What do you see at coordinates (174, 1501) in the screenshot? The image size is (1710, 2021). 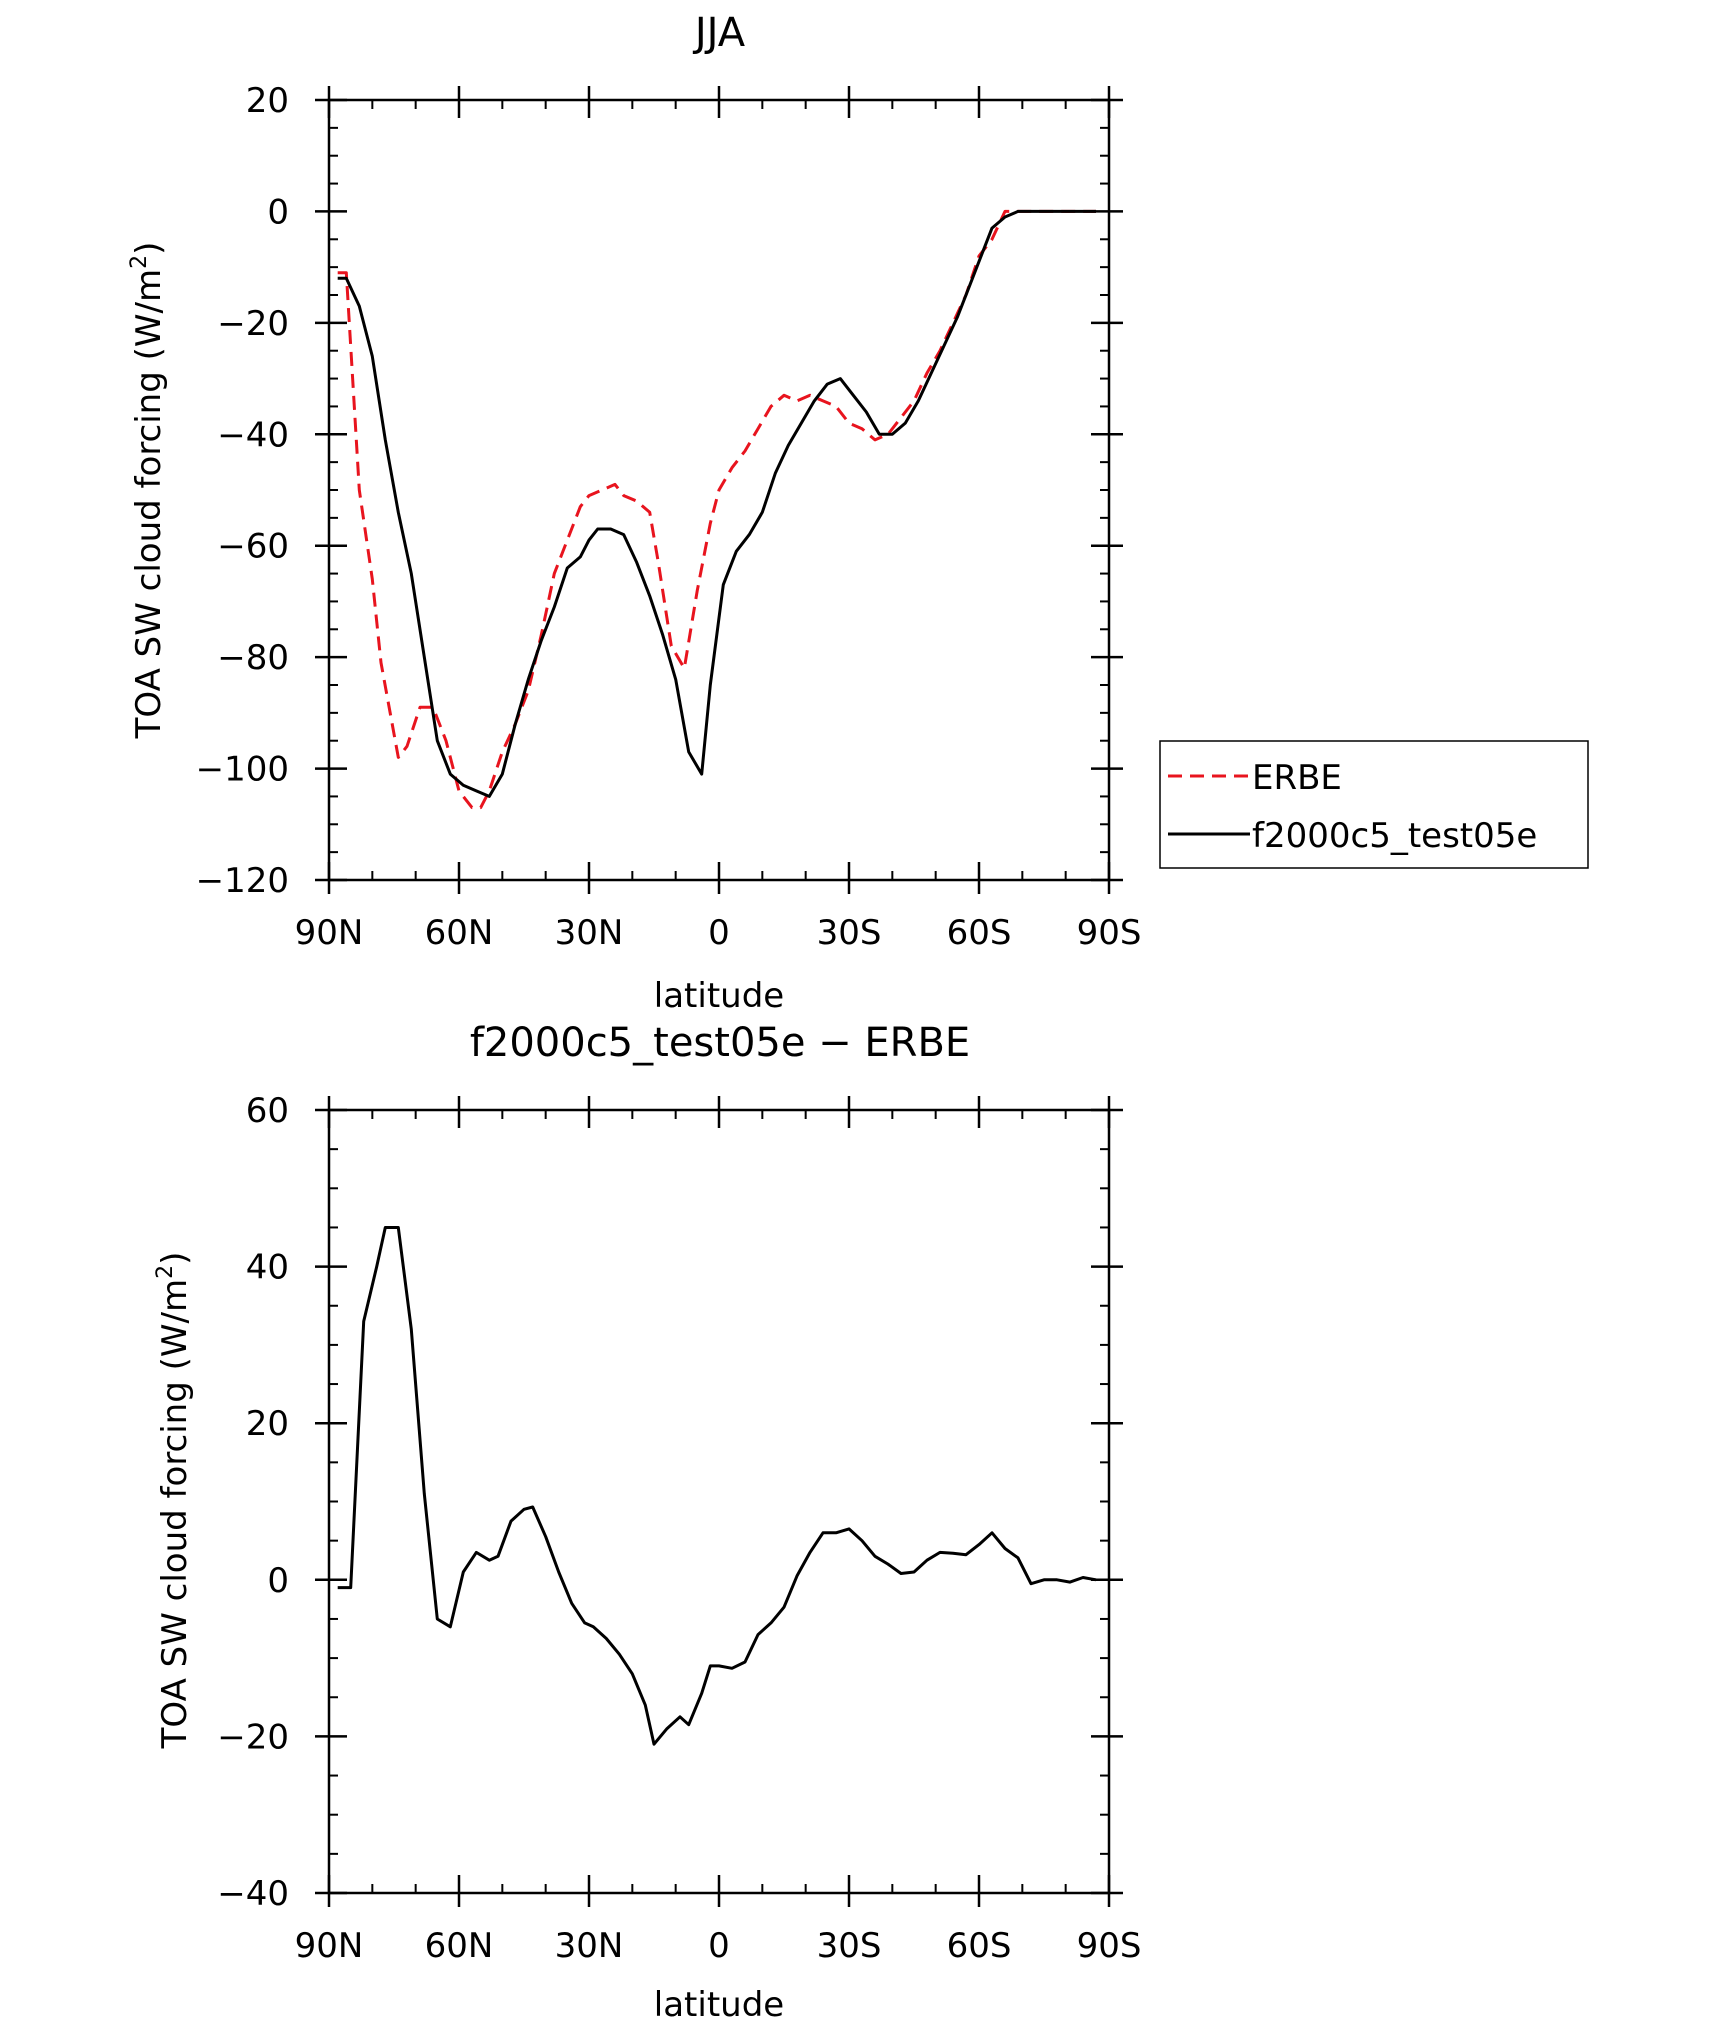 I see `bottom-y-axis-label: TOA SW cloud forcing (W/m2)` at bounding box center [174, 1501].